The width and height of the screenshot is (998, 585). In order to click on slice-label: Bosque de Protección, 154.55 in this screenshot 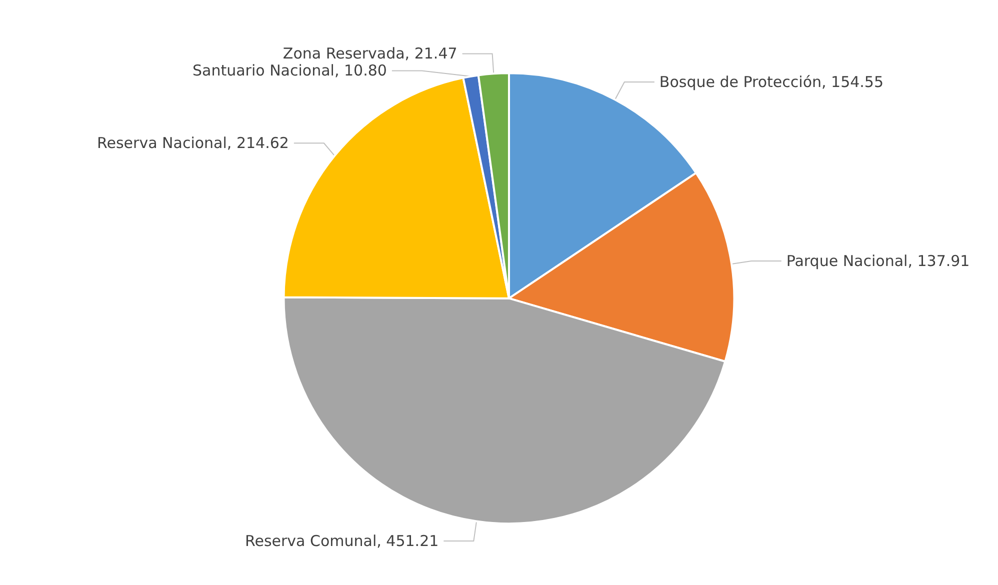, I will do `click(771, 82)`.